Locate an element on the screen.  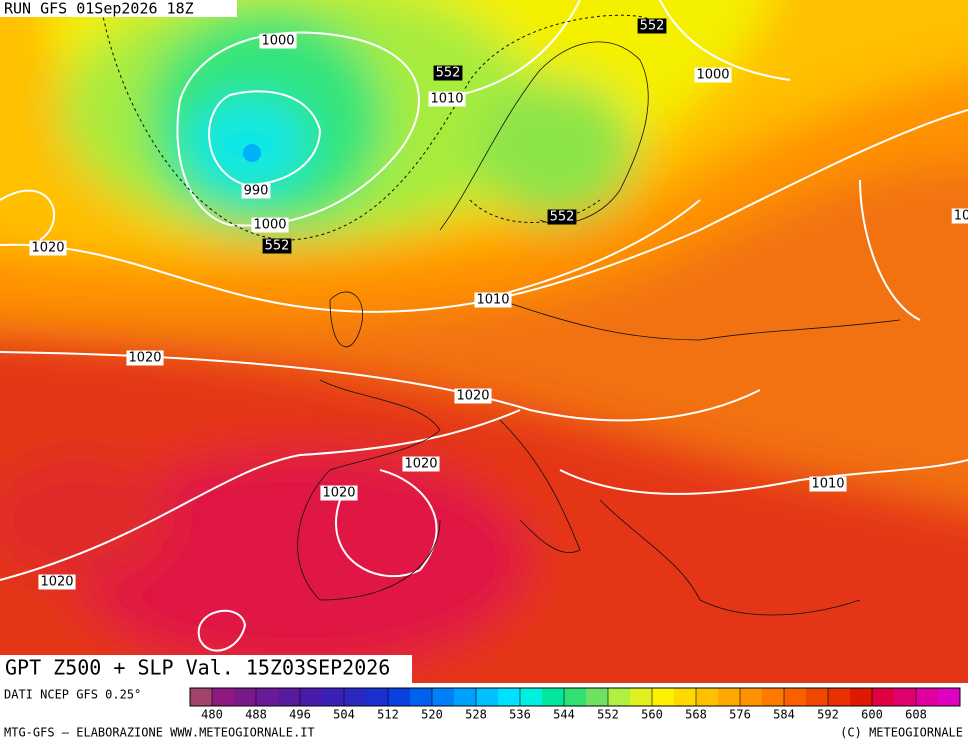
colorbar-tick-label: 568 is located at coordinates (696, 715).